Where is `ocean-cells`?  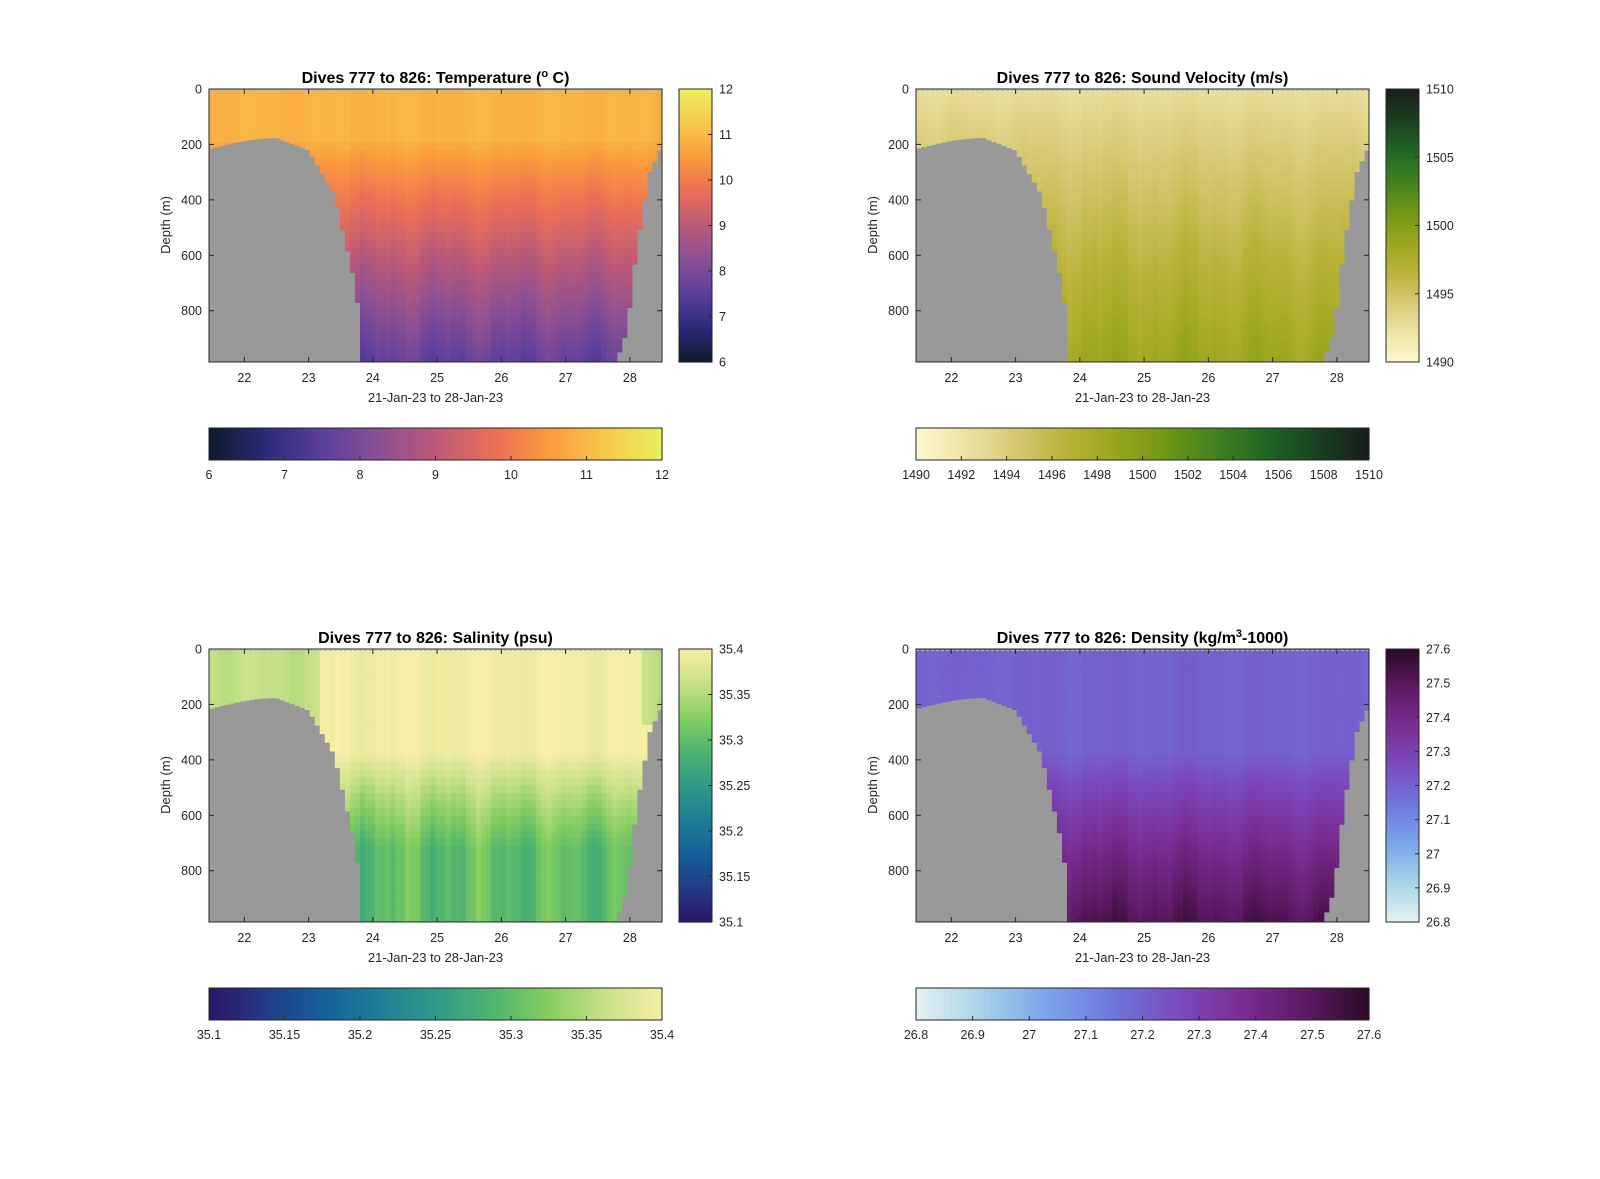 ocean-cells is located at coordinates (1142, 225).